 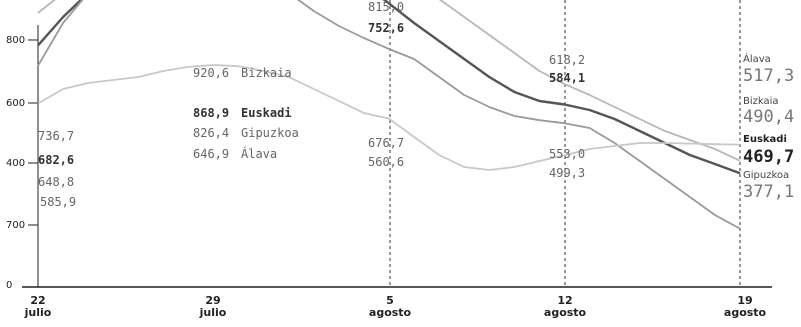 I want to click on aug12-value-gipuzkoa: 553,0, so click(x=567, y=154).